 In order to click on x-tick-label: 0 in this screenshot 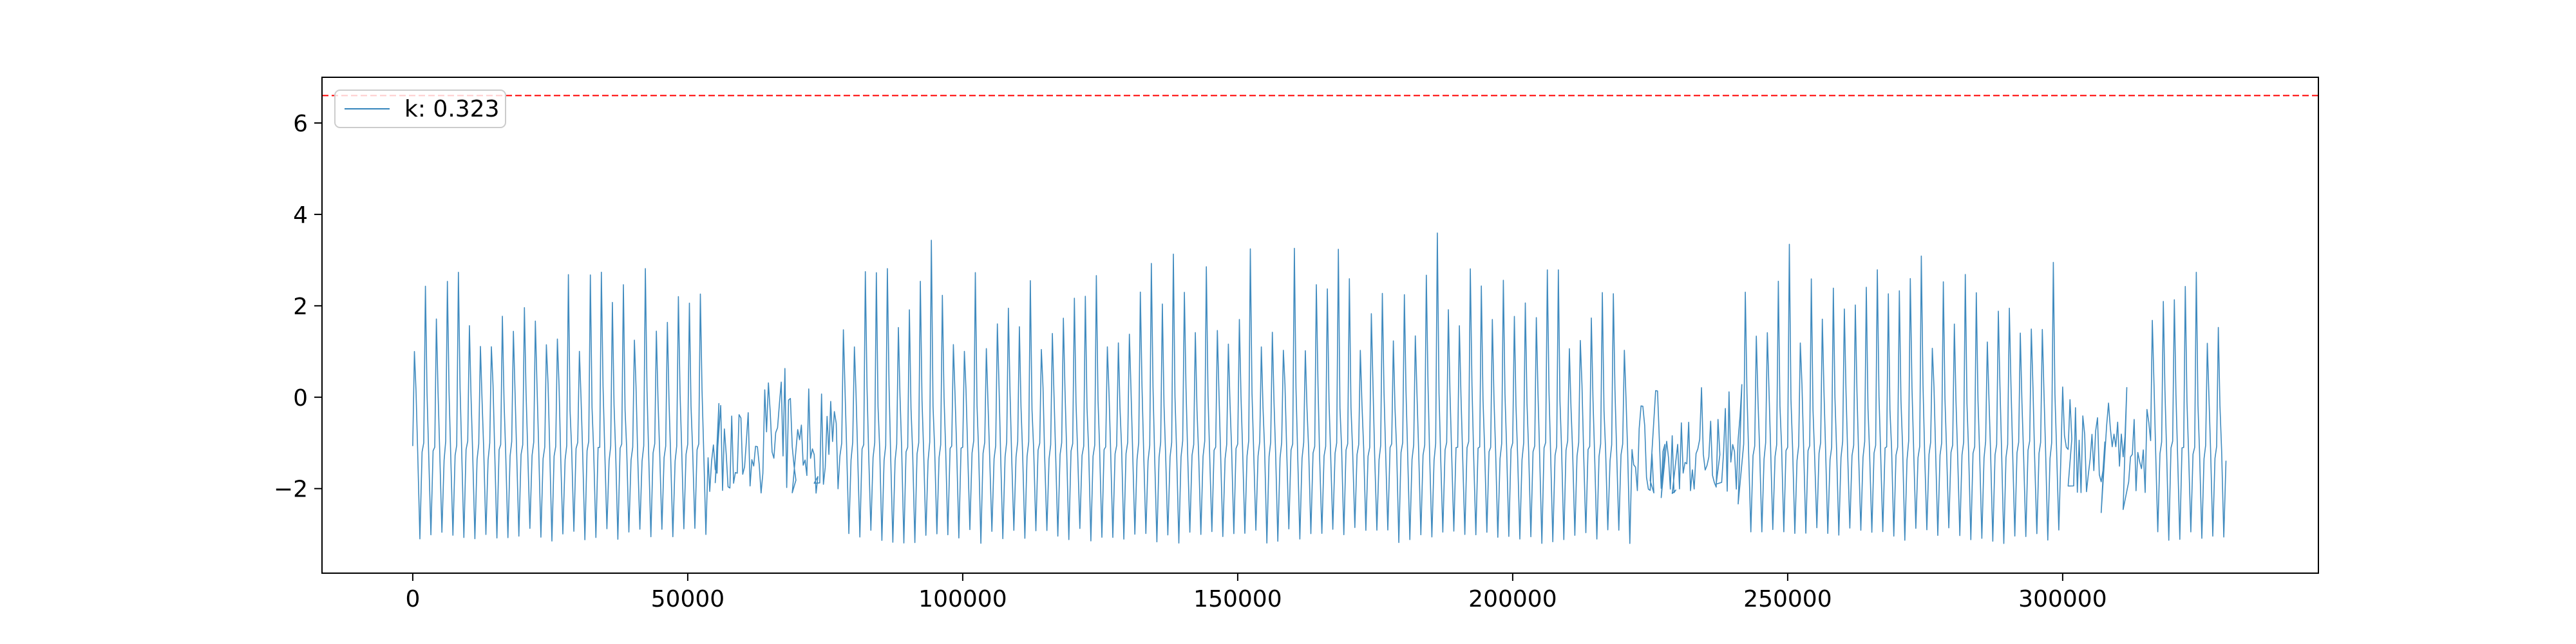, I will do `click(413, 599)`.